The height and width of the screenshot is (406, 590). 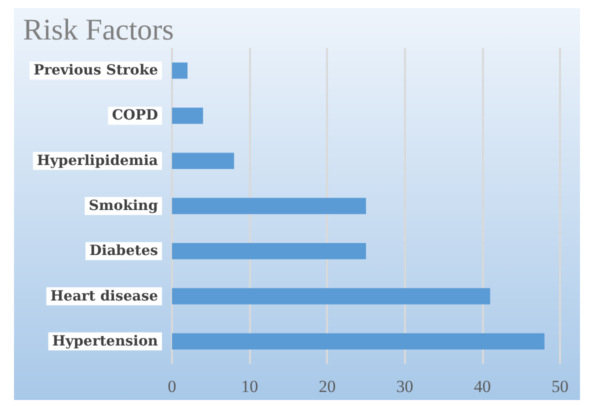 What do you see at coordinates (405, 386) in the screenshot?
I see `x-tick-label: 30` at bounding box center [405, 386].